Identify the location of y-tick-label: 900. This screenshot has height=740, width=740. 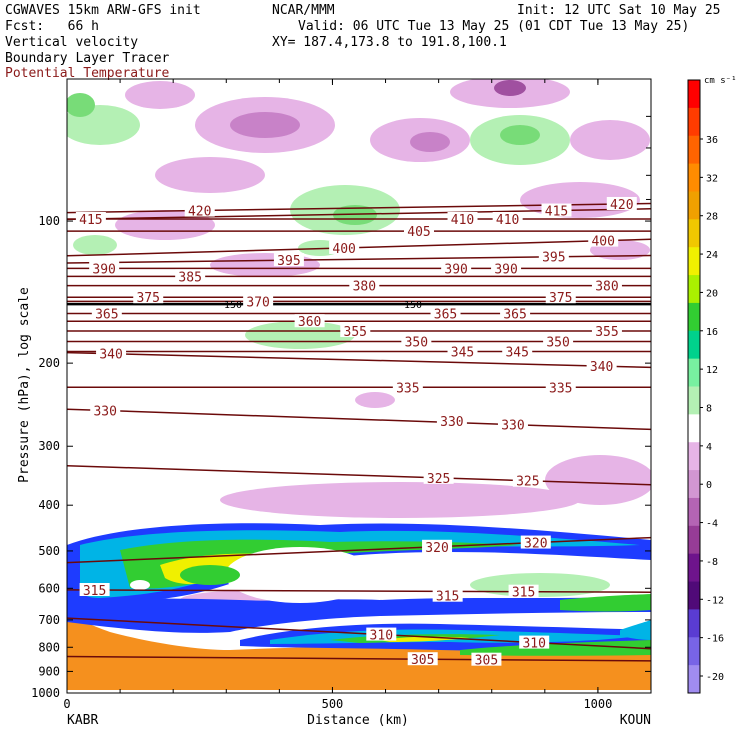
(49, 671).